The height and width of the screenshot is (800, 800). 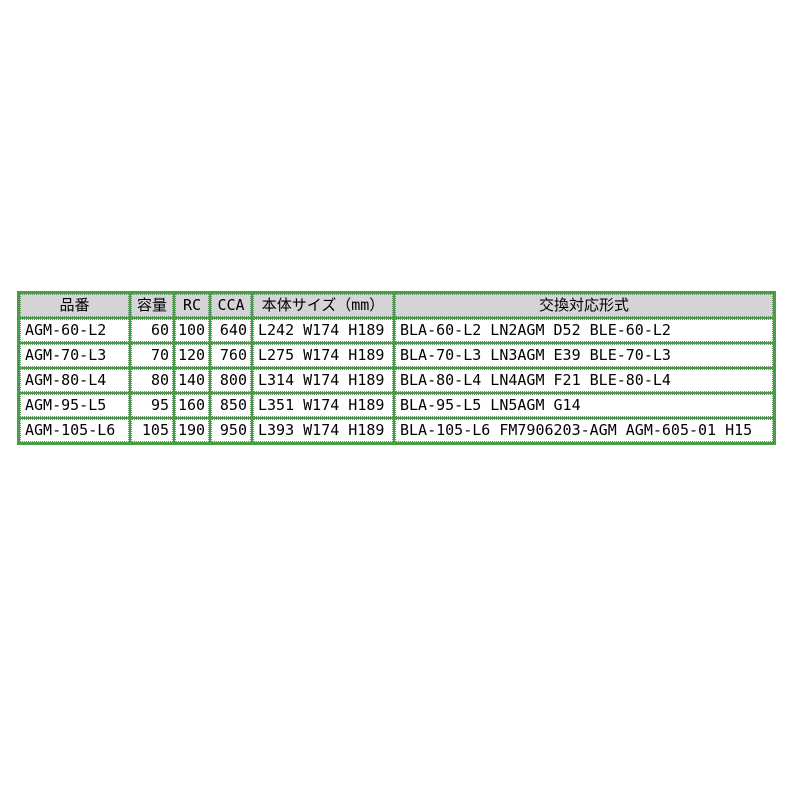 I want to click on rc-cell: 190, so click(x=192, y=430).